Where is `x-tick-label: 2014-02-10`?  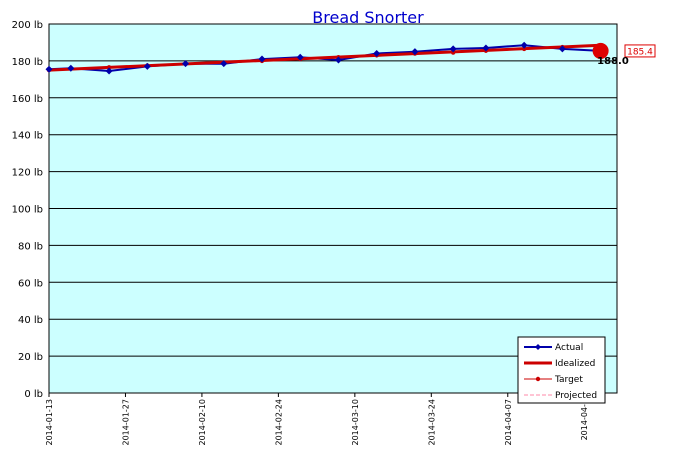 x-tick-label: 2014-02-10 is located at coordinates (202, 422).